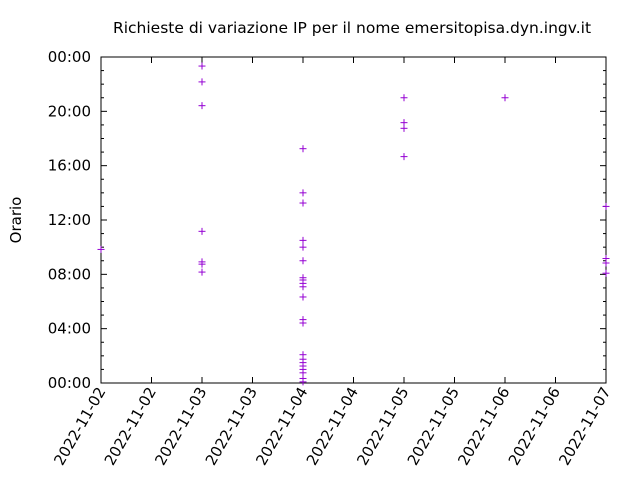 This screenshot has height=484, width=640. I want to click on x-tick-label: 2022-11-07, so click(584, 426).